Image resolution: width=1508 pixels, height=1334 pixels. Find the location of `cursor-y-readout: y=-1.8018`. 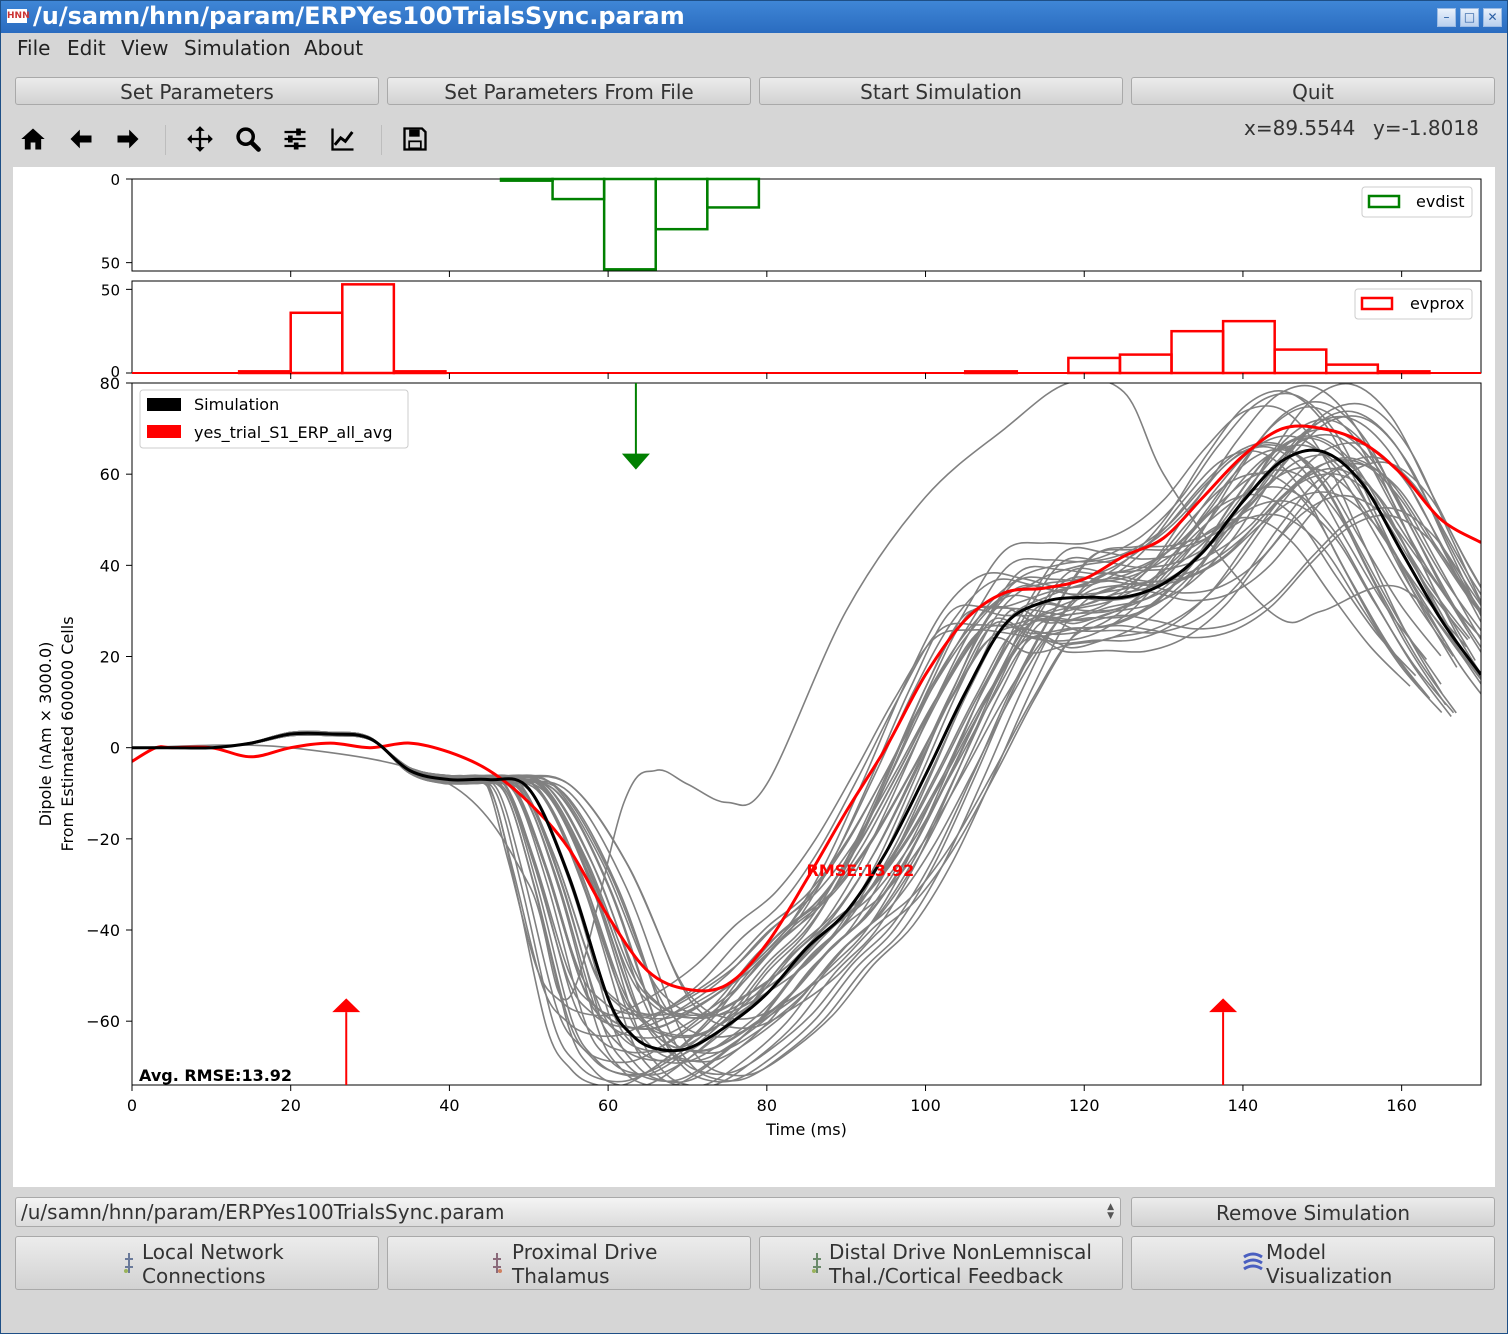

cursor-y-readout: y=-1.8018 is located at coordinates (1426, 128).